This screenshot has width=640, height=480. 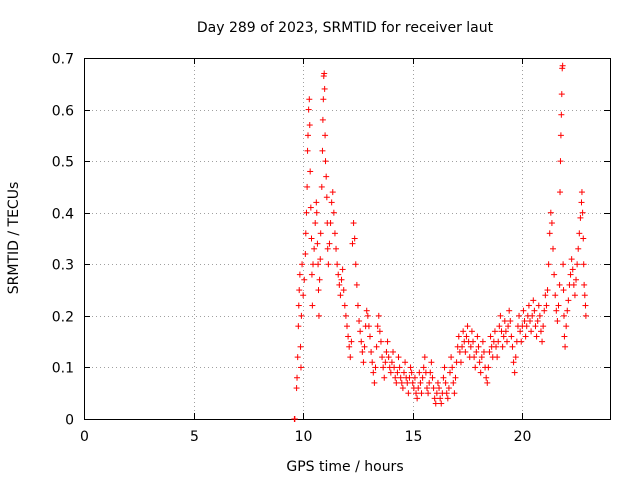 I want to click on y-tick-label: 0, so click(x=69, y=421).